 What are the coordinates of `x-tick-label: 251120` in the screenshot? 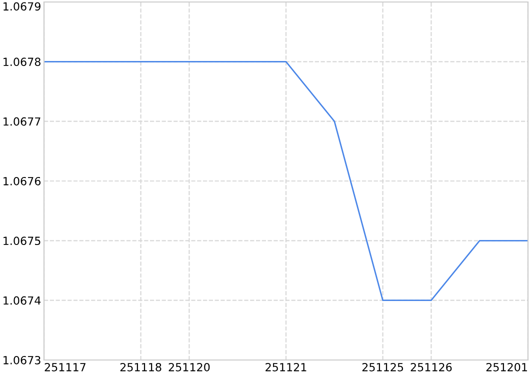 It's located at (189, 367).